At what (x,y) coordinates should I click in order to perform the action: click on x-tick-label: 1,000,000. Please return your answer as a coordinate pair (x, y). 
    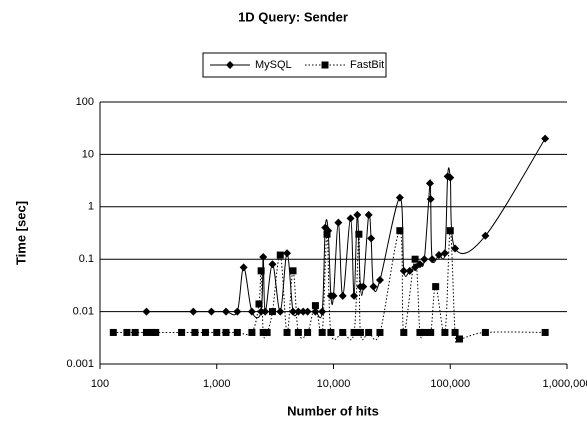
    Looking at the image, I should click on (565, 384).